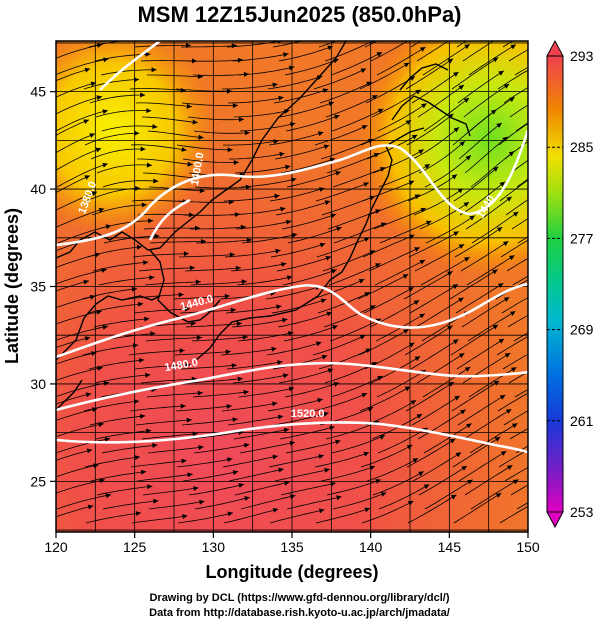 This screenshot has width=599, height=625. I want to click on contour-label: 1520.0, so click(308, 414).